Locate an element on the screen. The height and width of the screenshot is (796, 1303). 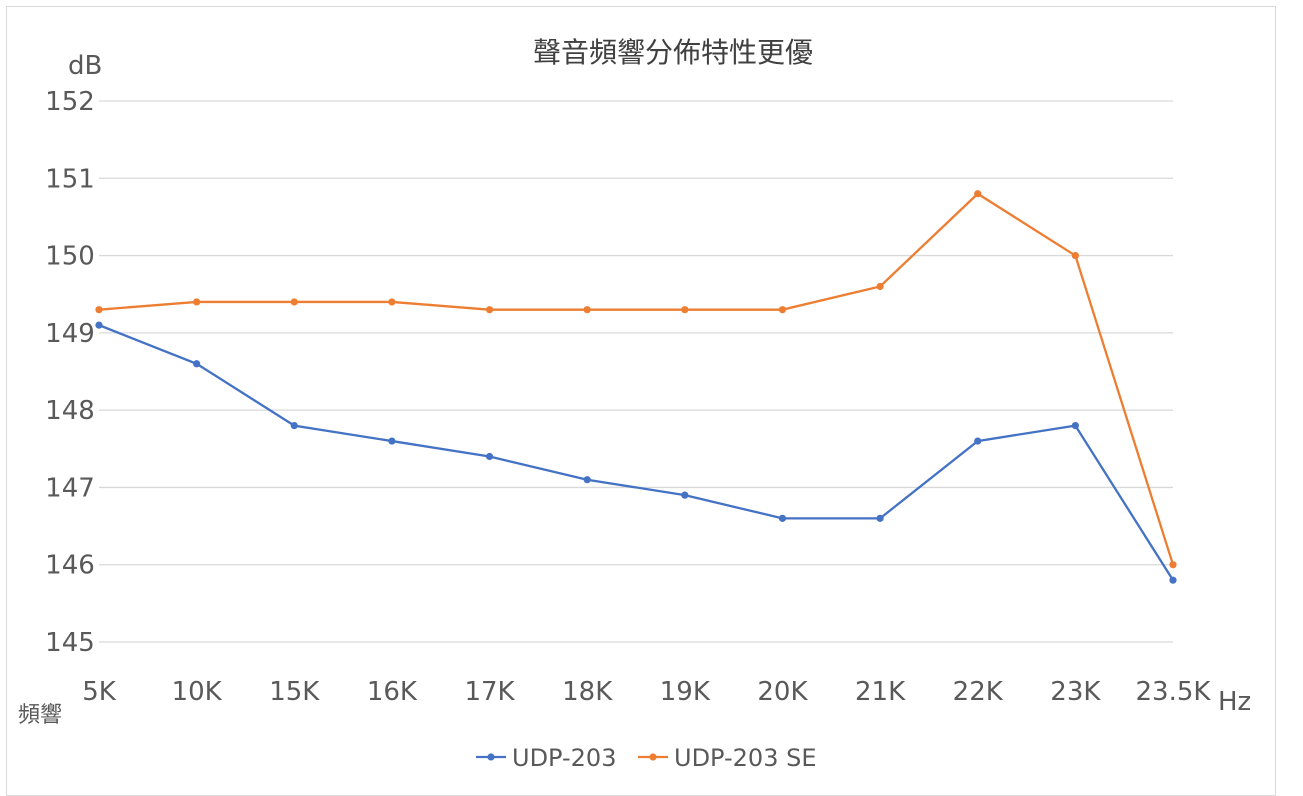
x-tick-label: 18K is located at coordinates (587, 692).